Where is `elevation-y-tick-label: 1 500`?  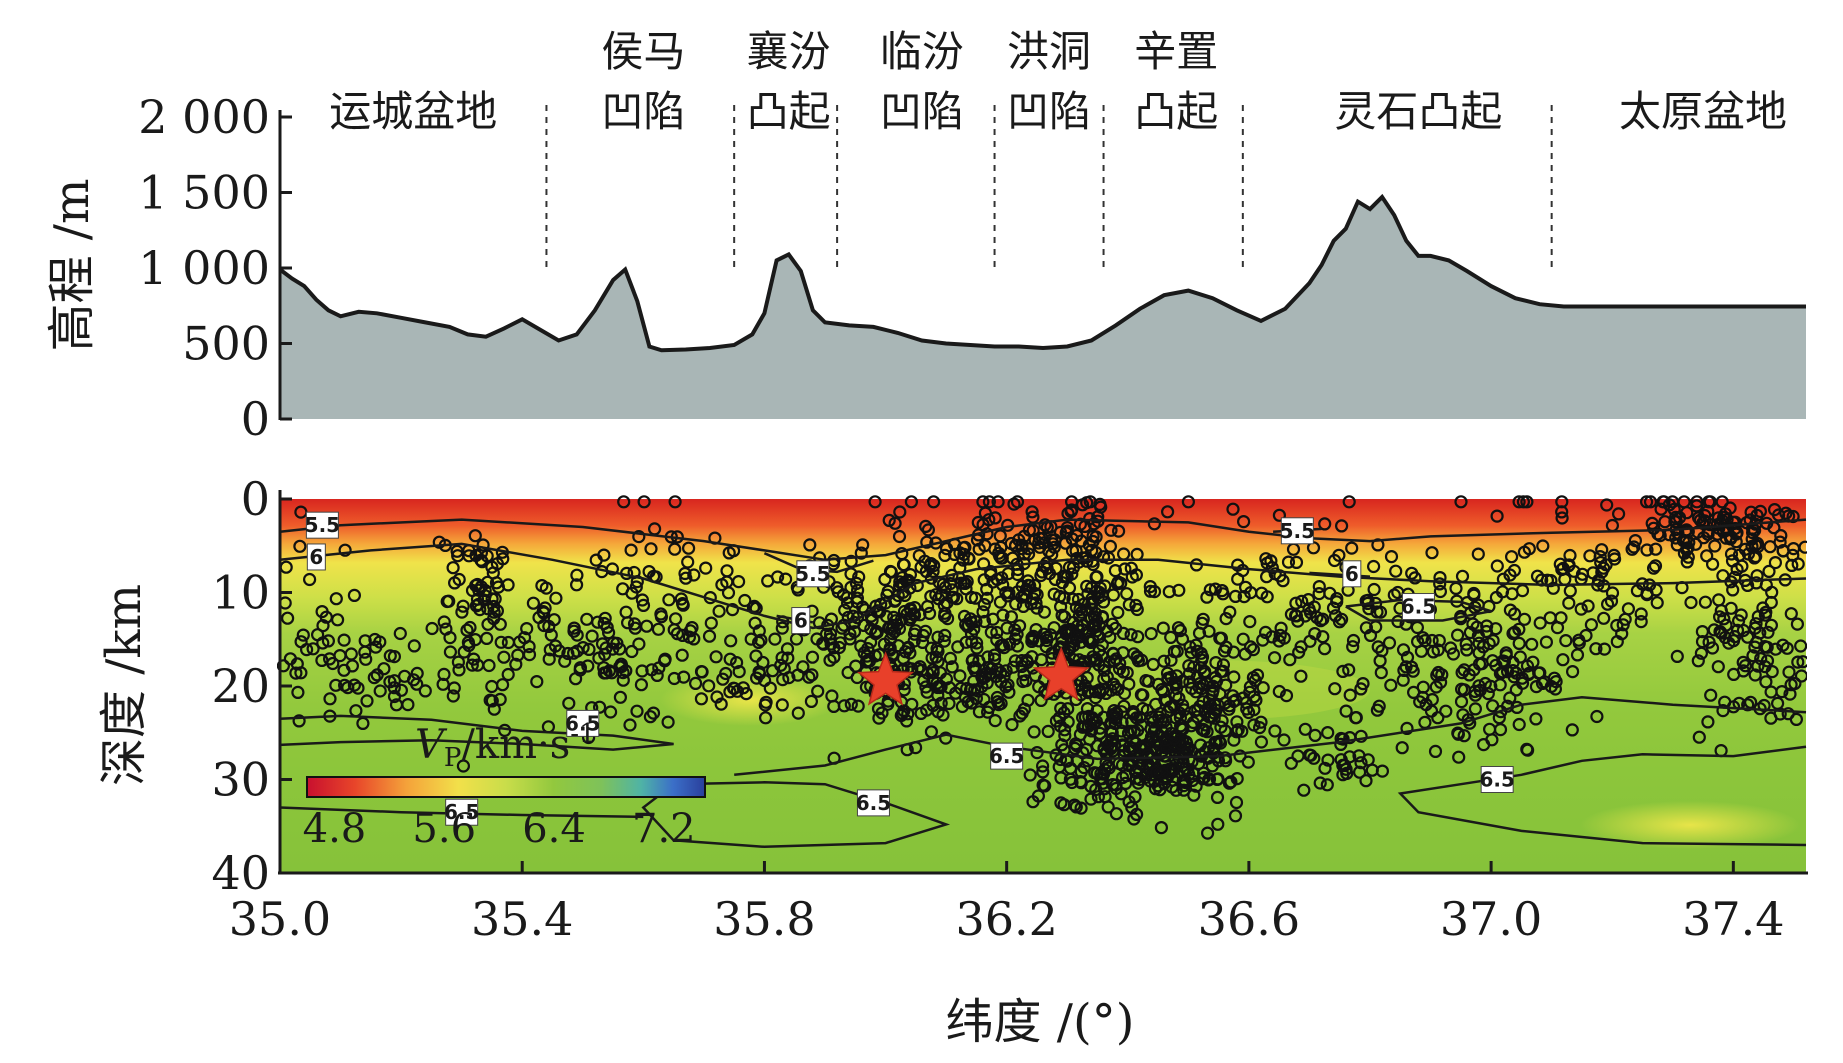
elevation-y-tick-label: 1 500 is located at coordinates (204, 193).